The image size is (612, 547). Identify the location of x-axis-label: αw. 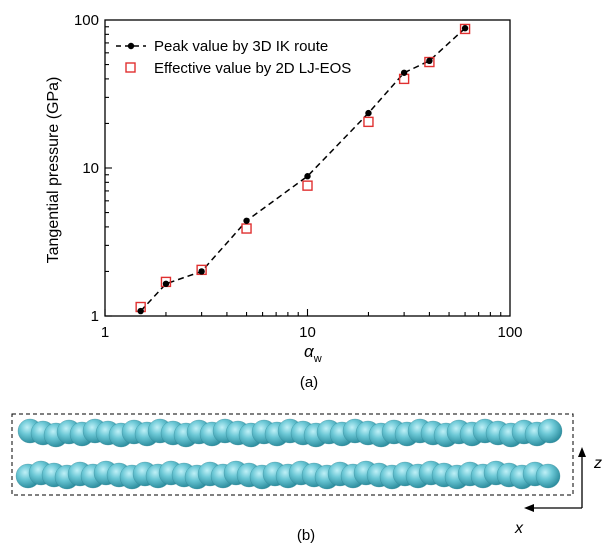
(313, 353).